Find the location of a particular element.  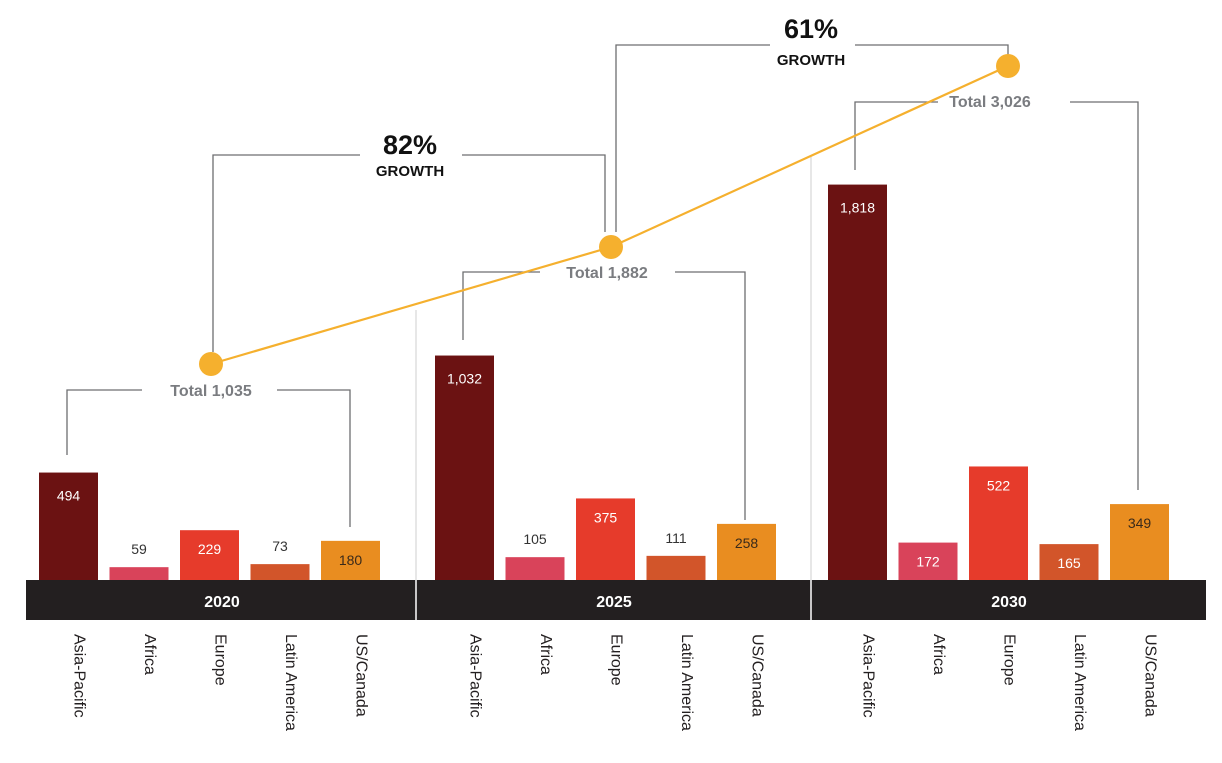

bar-2020-europe is located at coordinates (209, 555).